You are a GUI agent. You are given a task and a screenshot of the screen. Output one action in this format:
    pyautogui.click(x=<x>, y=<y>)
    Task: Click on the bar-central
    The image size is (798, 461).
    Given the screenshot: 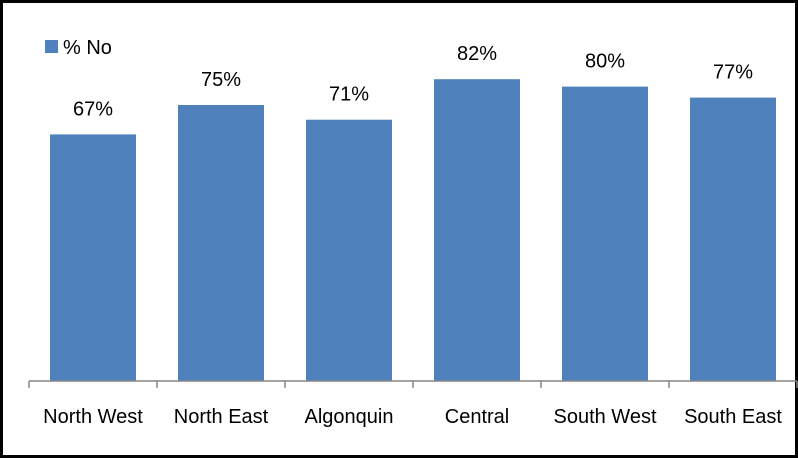 What is the action you would take?
    pyautogui.click(x=477, y=230)
    